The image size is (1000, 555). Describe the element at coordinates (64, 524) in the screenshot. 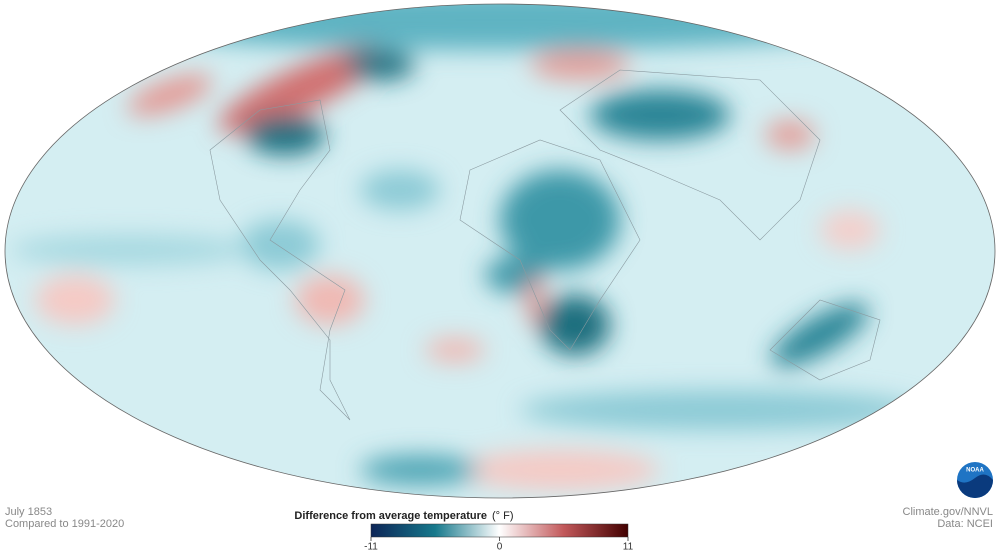

I see `baseline-label: Compared to 1991-2020` at that location.